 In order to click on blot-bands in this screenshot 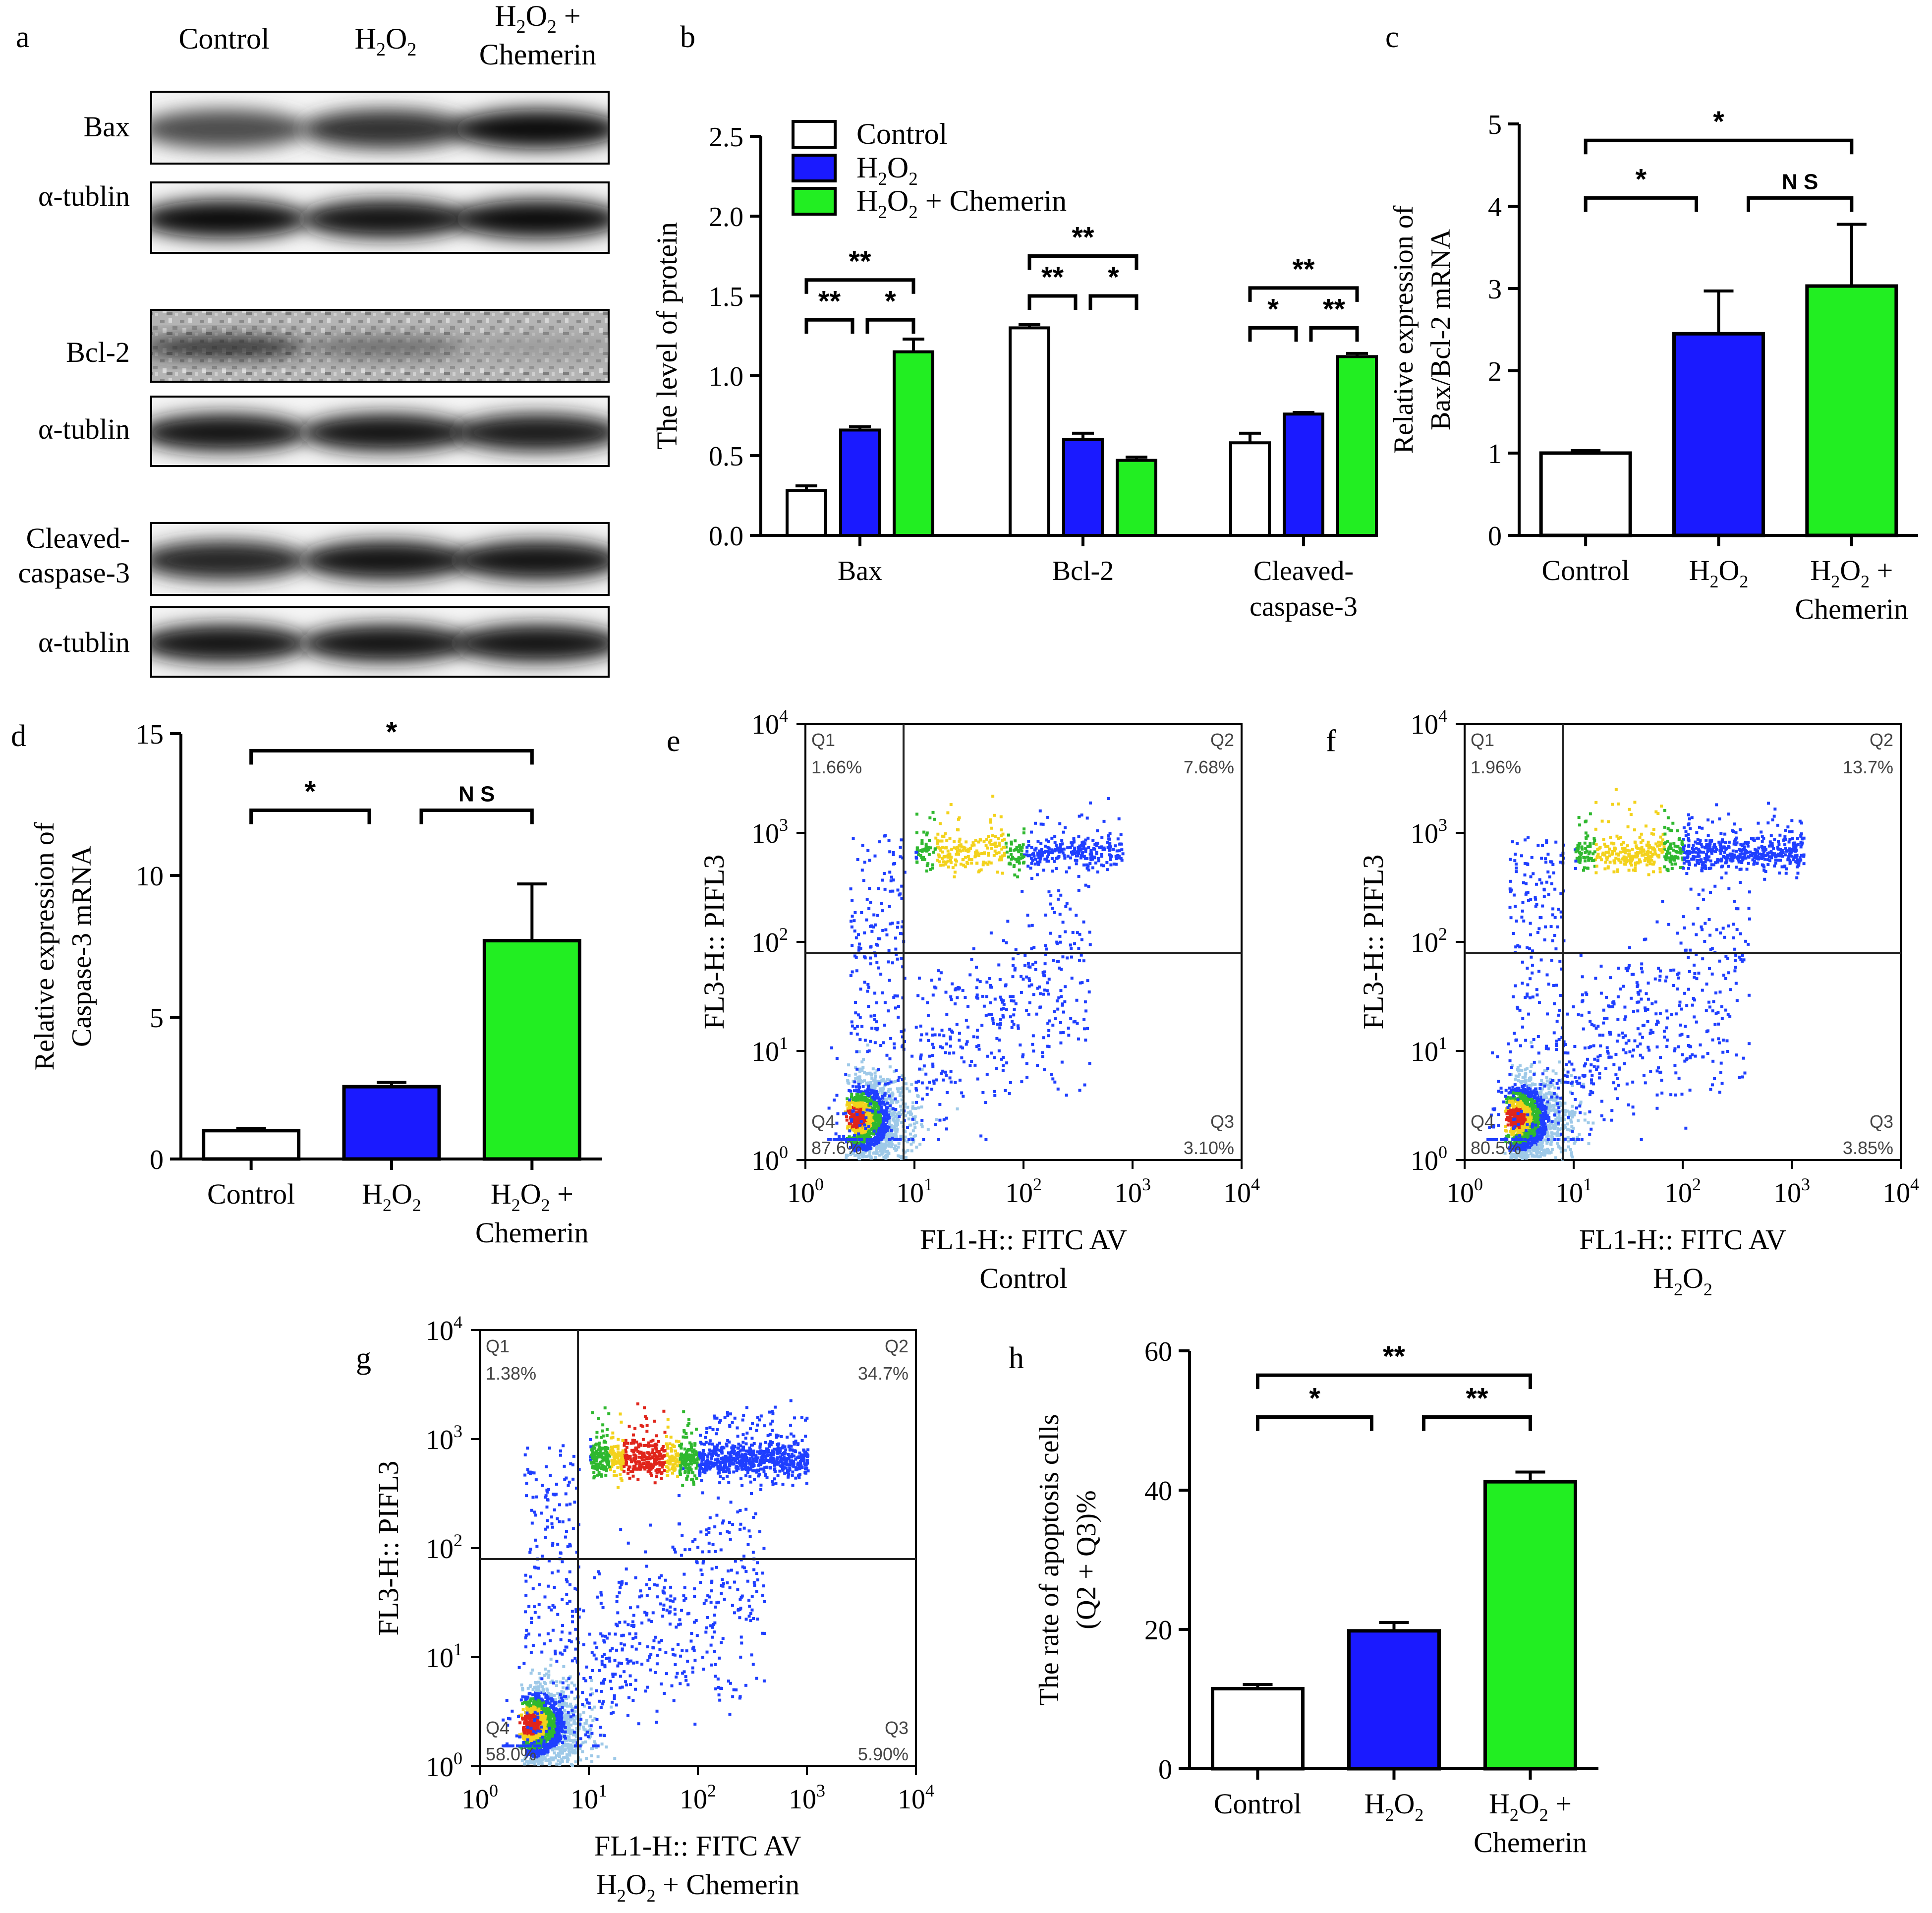, I will do `click(380, 218)`.